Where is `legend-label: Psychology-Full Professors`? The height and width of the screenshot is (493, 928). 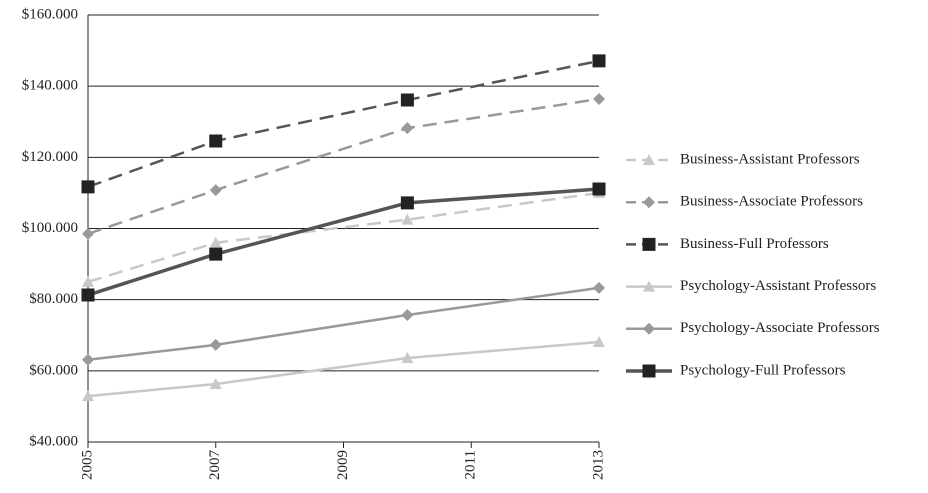 legend-label: Psychology-Full Professors is located at coordinates (763, 370).